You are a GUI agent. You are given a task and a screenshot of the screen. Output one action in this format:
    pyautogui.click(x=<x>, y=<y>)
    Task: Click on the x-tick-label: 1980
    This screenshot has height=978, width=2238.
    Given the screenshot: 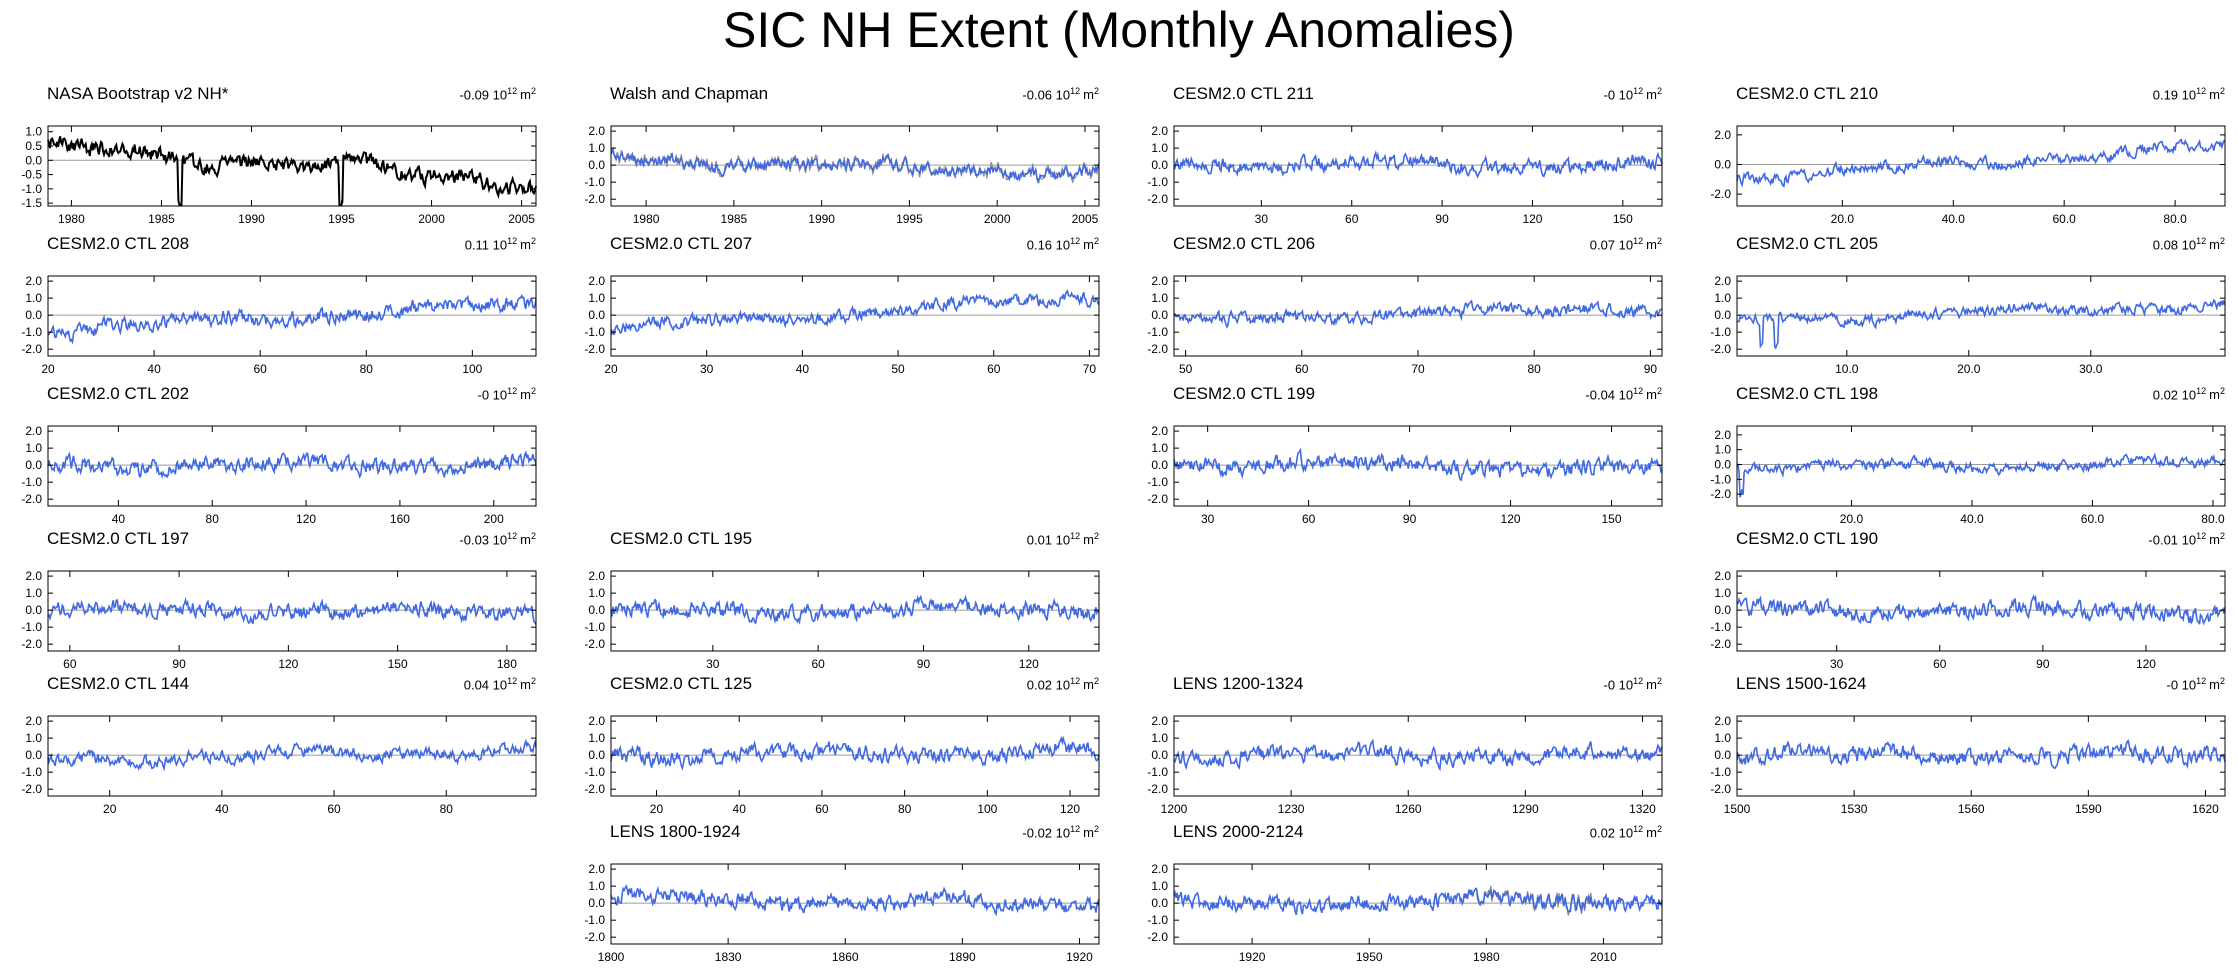 What is the action you would take?
    pyautogui.click(x=1486, y=957)
    